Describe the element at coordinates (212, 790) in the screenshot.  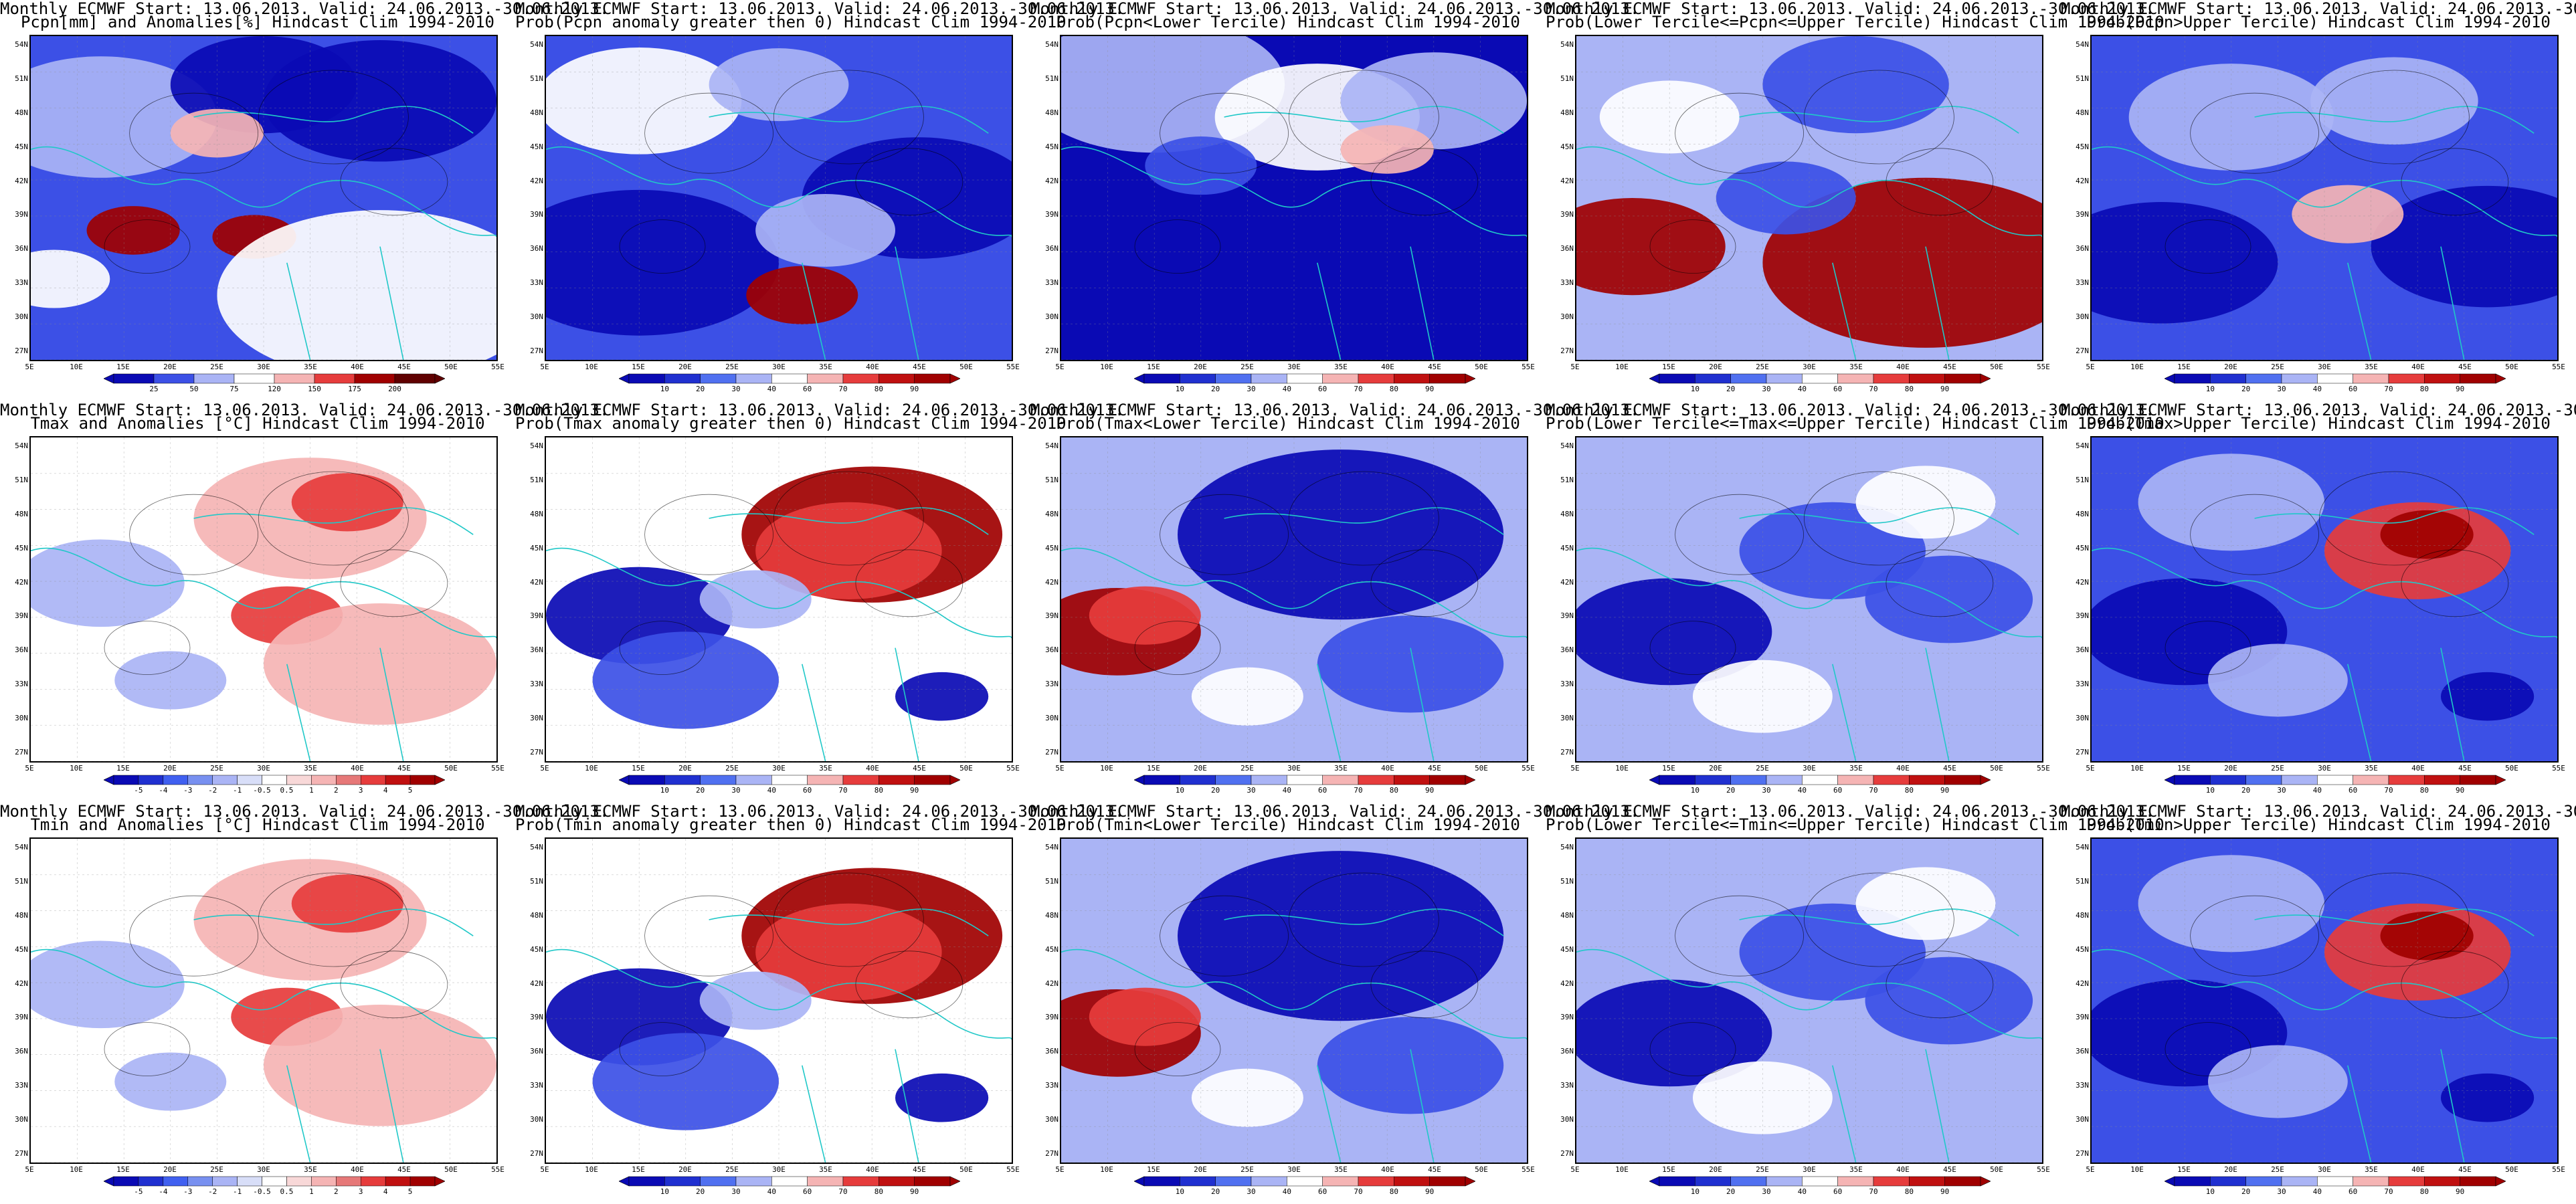
I see `colorbar-label: -2` at that location.